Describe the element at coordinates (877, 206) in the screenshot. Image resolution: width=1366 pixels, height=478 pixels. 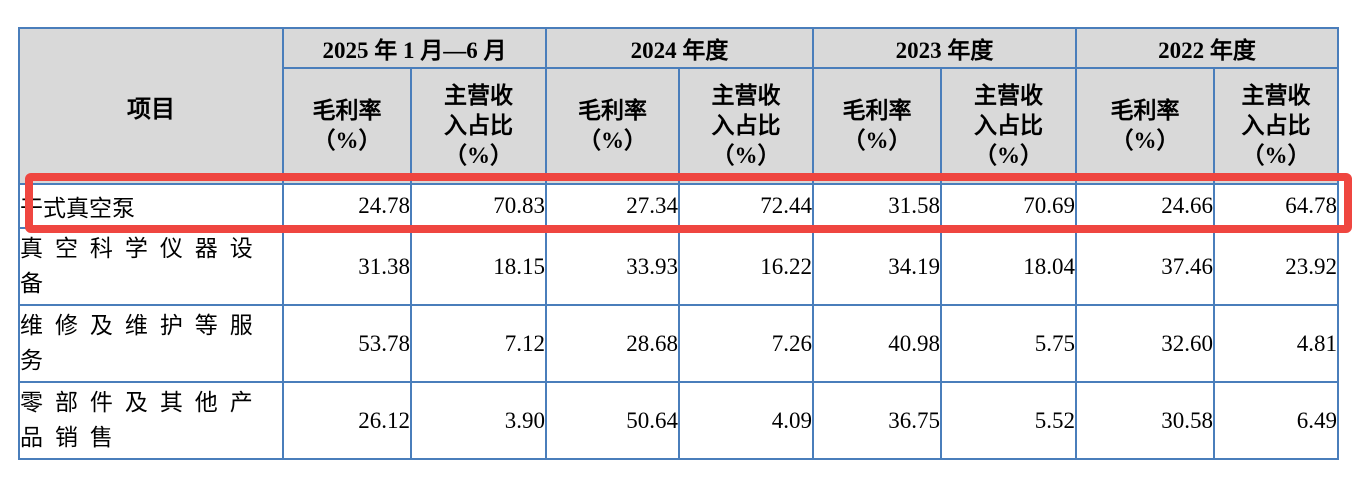
I see `cell-value: 31.58` at that location.